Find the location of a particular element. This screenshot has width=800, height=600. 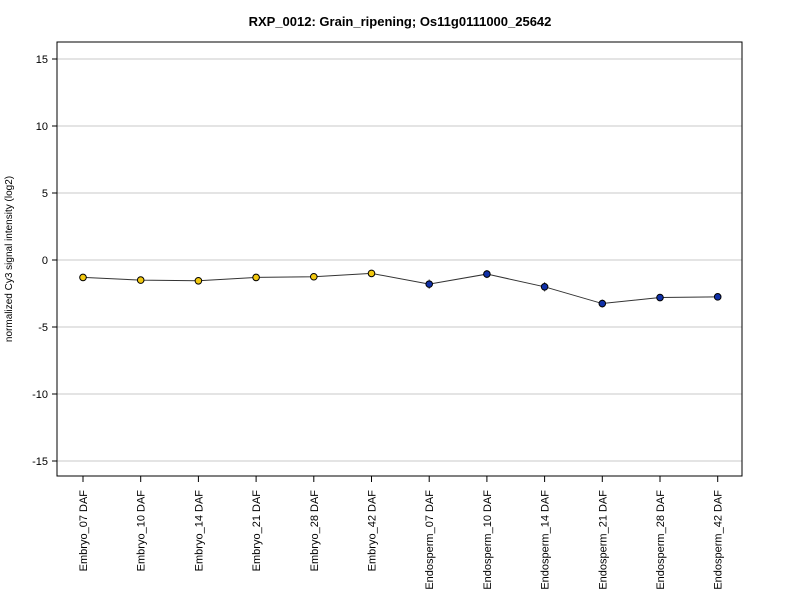

x-tick-label: Endosperm_21 DAF is located at coordinates (603, 540).